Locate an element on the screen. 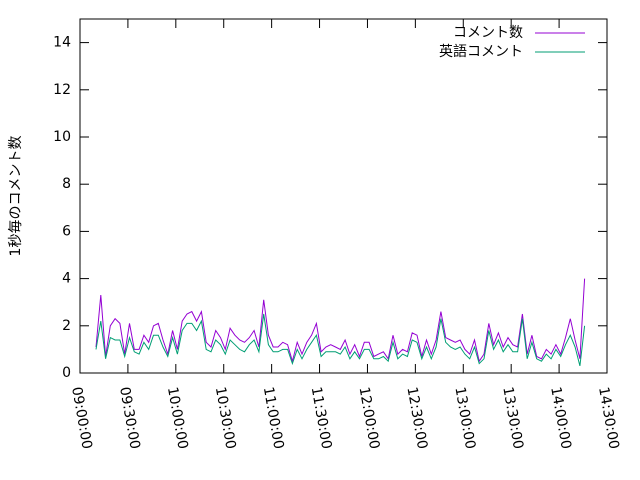  y-tick-label: 2 is located at coordinates (66, 326).